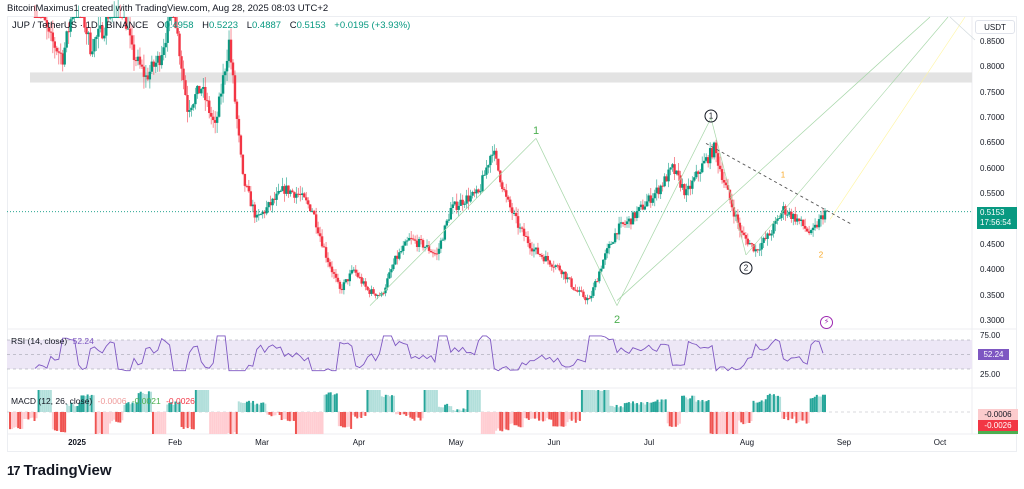  What do you see at coordinates (77, 442) in the screenshot?
I see `time-tick: 2025` at bounding box center [77, 442].